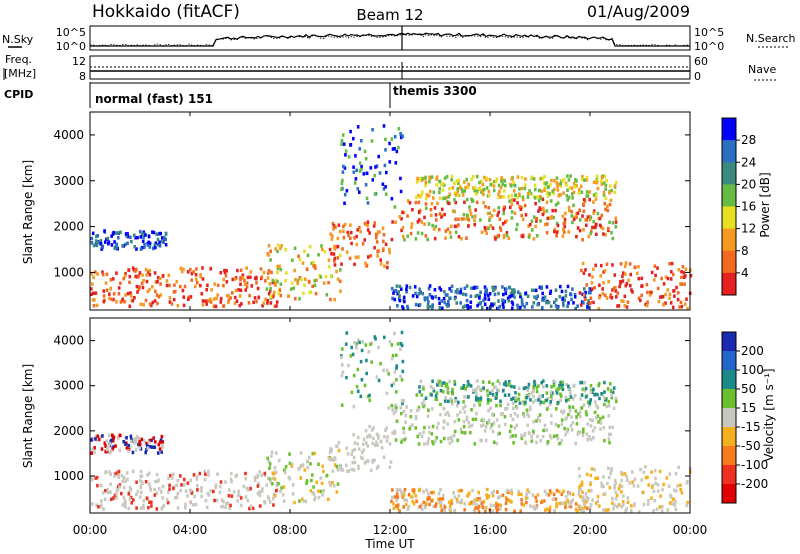 The width and height of the screenshot is (800, 554). What do you see at coordinates (18, 39) in the screenshot?
I see `nsky-label: N.Sky` at bounding box center [18, 39].